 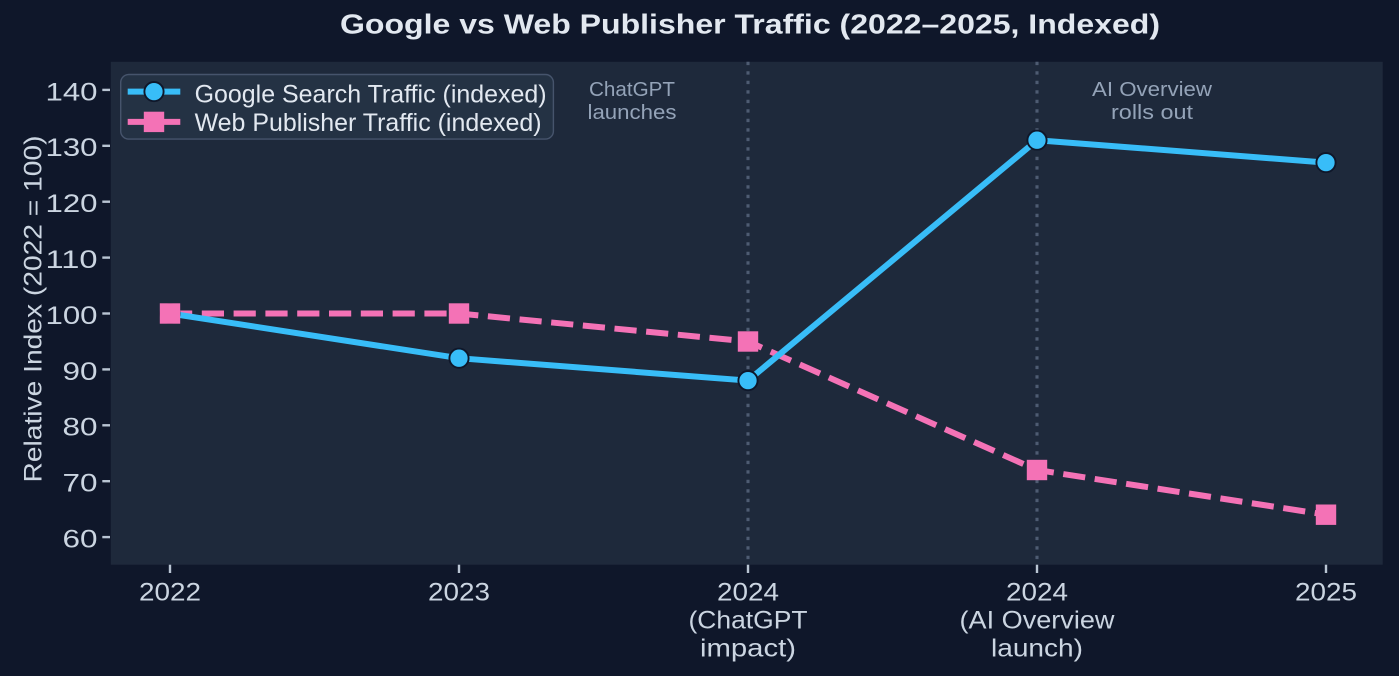 What do you see at coordinates (632, 90) in the screenshot?
I see `svg-text: ChatGPT` at bounding box center [632, 90].